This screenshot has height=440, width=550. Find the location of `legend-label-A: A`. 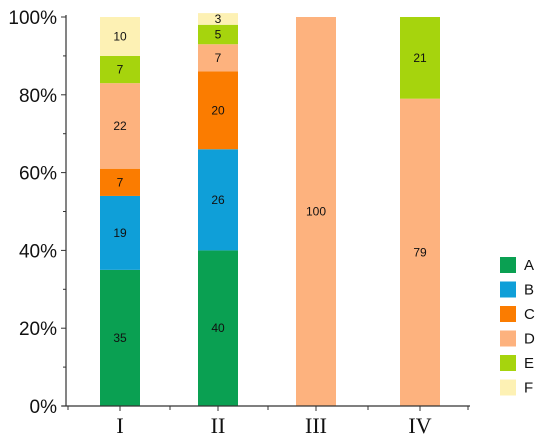

legend-label-A: A is located at coordinates (529, 265).